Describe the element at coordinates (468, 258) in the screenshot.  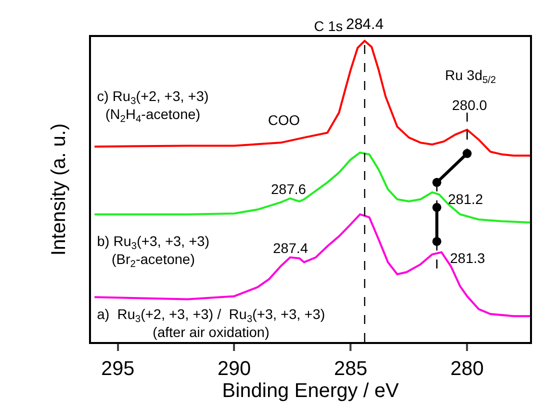
I see `annotation: 281.3` at that location.